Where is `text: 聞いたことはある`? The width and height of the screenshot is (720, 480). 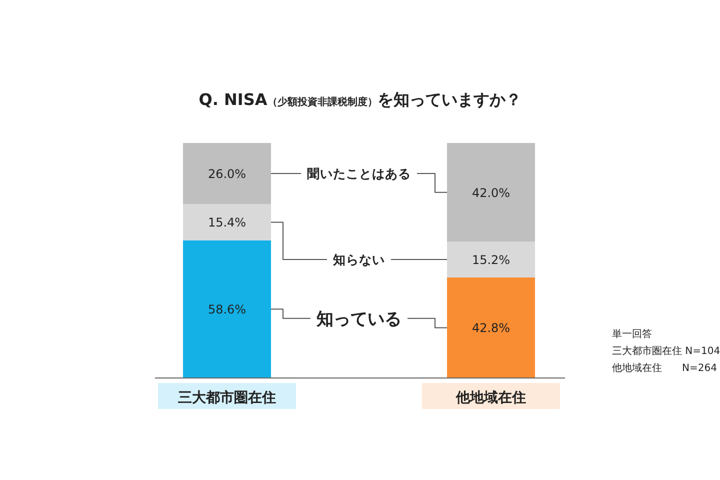 text: 聞いたことはある is located at coordinates (359, 173).